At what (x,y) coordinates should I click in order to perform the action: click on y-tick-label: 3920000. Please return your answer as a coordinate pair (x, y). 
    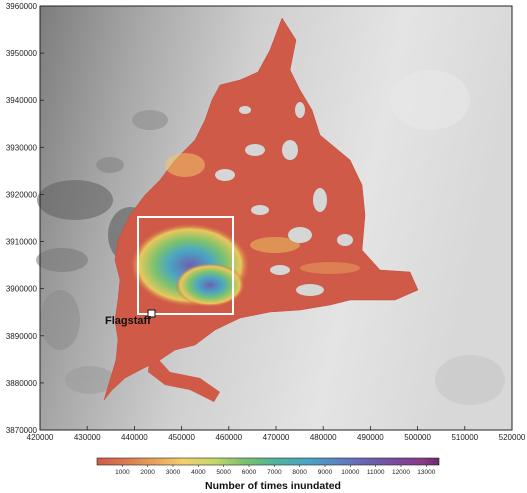
    Looking at the image, I should click on (22, 194).